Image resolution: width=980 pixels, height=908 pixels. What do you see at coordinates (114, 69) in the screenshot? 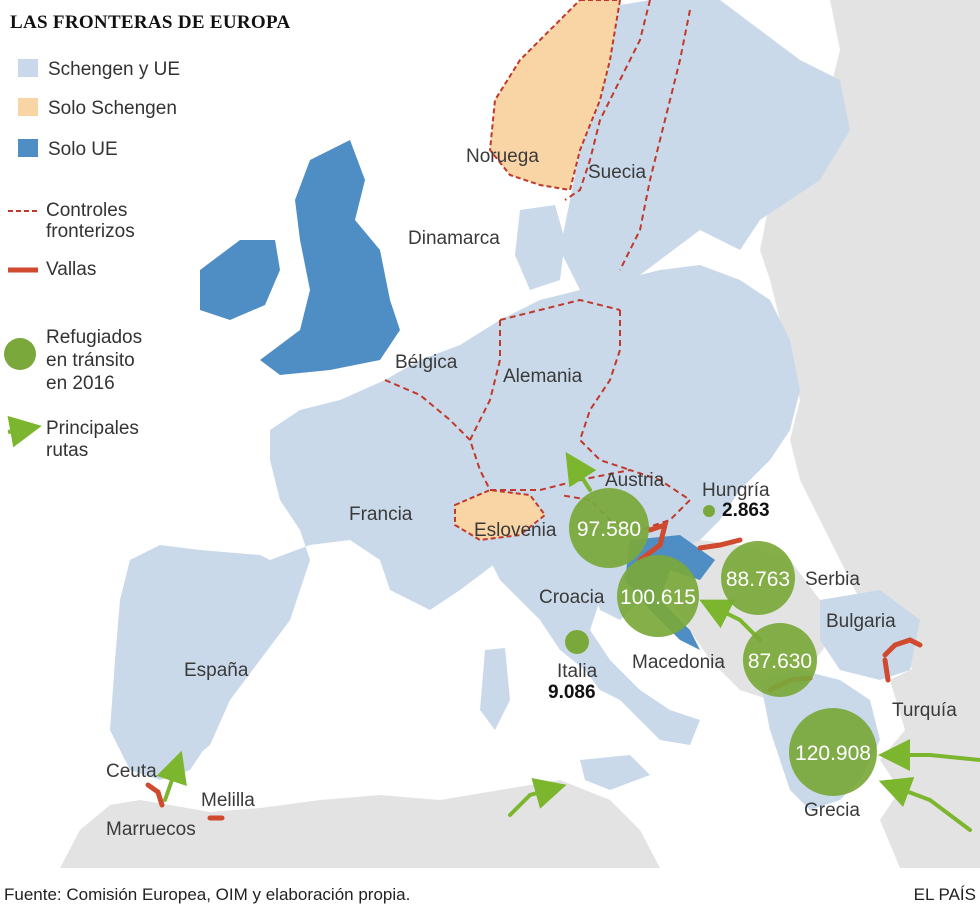
I see `legend-schengen-ue: Schengen y UE` at bounding box center [114, 69].